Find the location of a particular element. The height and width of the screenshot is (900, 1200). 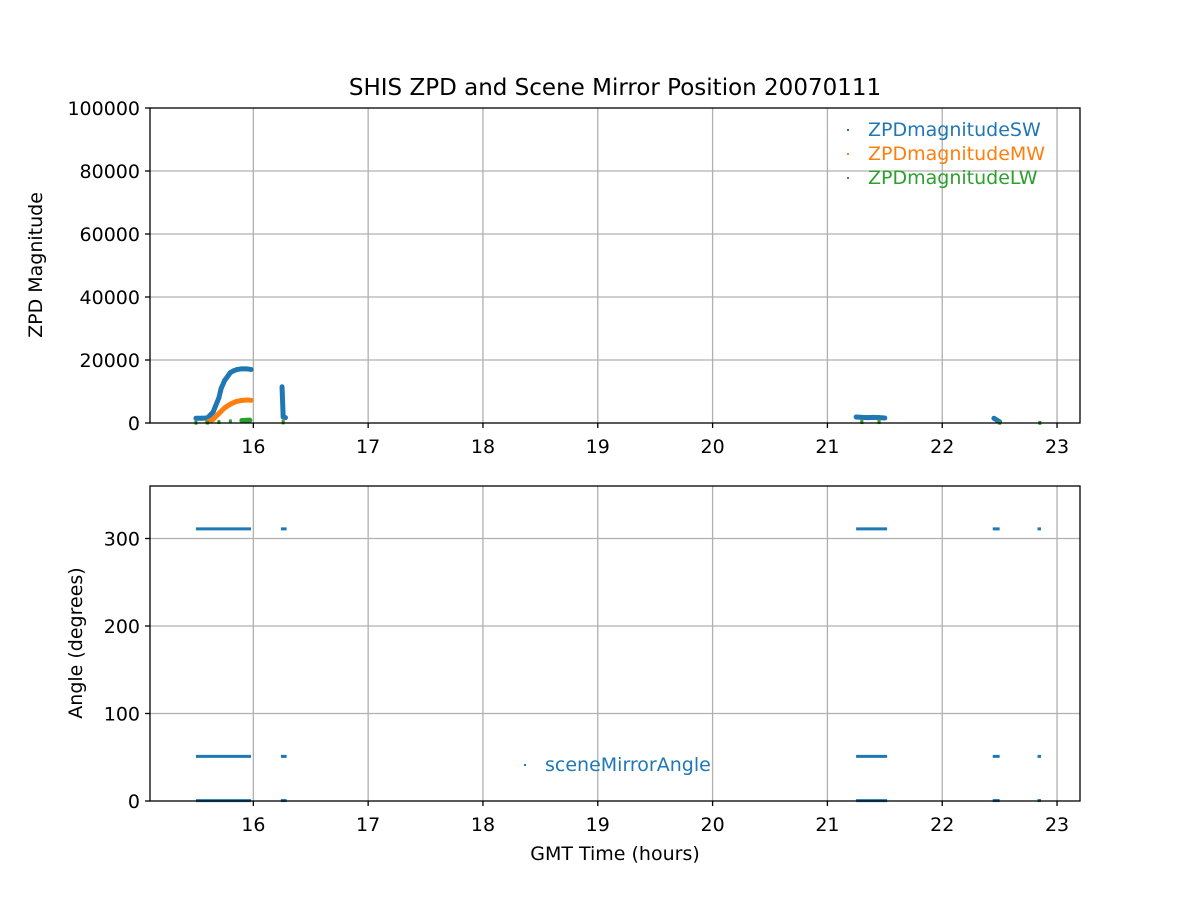

zpd-x-ticks: 16 17 18 19 20 21 22 23 is located at coordinates (655, 440).